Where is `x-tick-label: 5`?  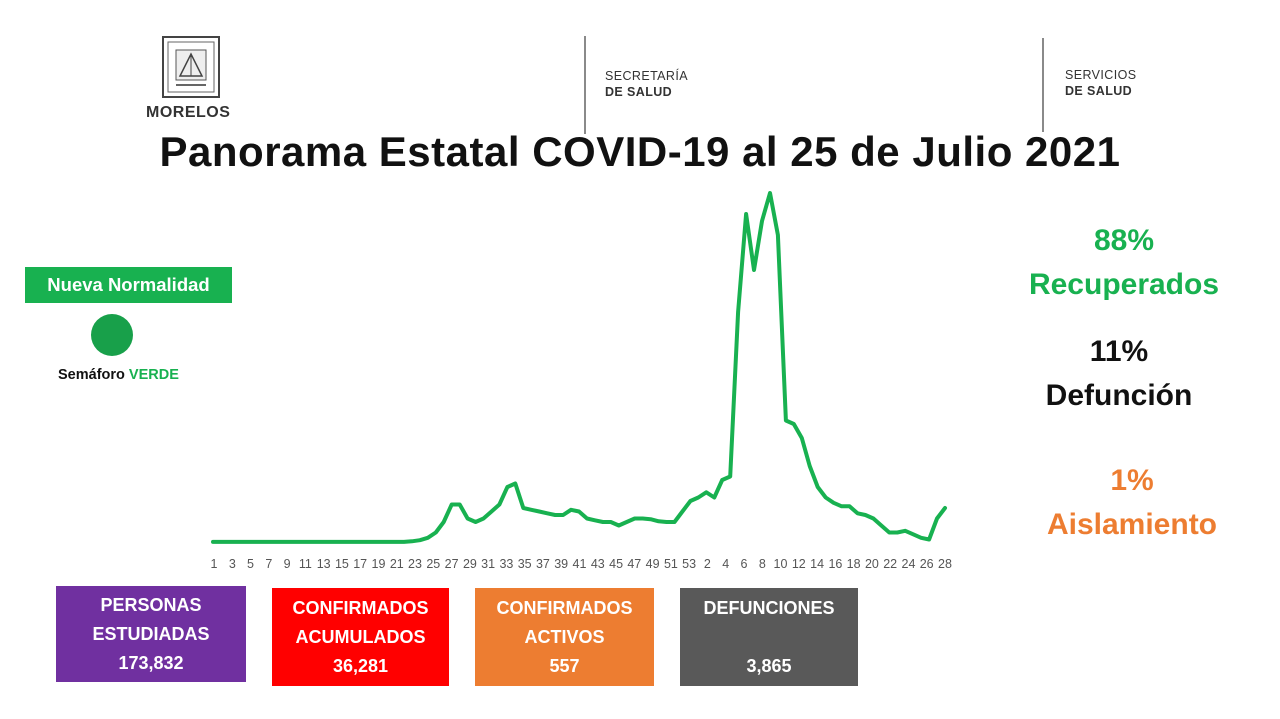
x-tick-label: 5 is located at coordinates (250, 564).